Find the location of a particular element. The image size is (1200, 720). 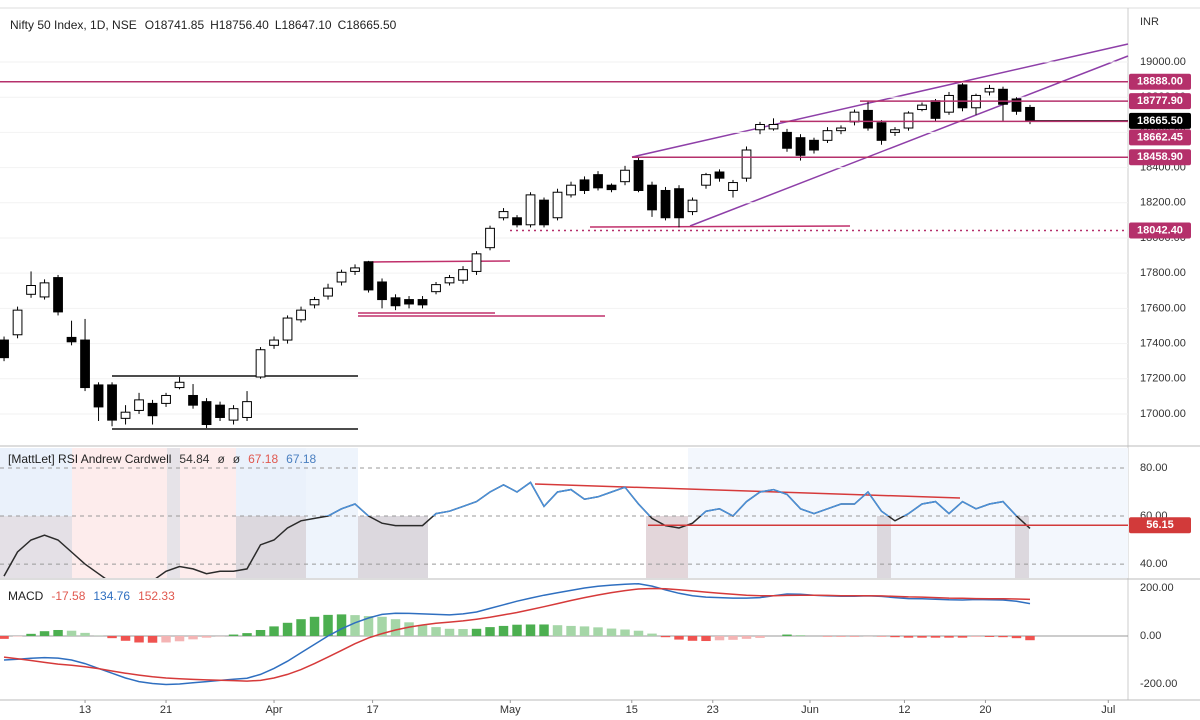

signal-line is located at coordinates (517, 634).